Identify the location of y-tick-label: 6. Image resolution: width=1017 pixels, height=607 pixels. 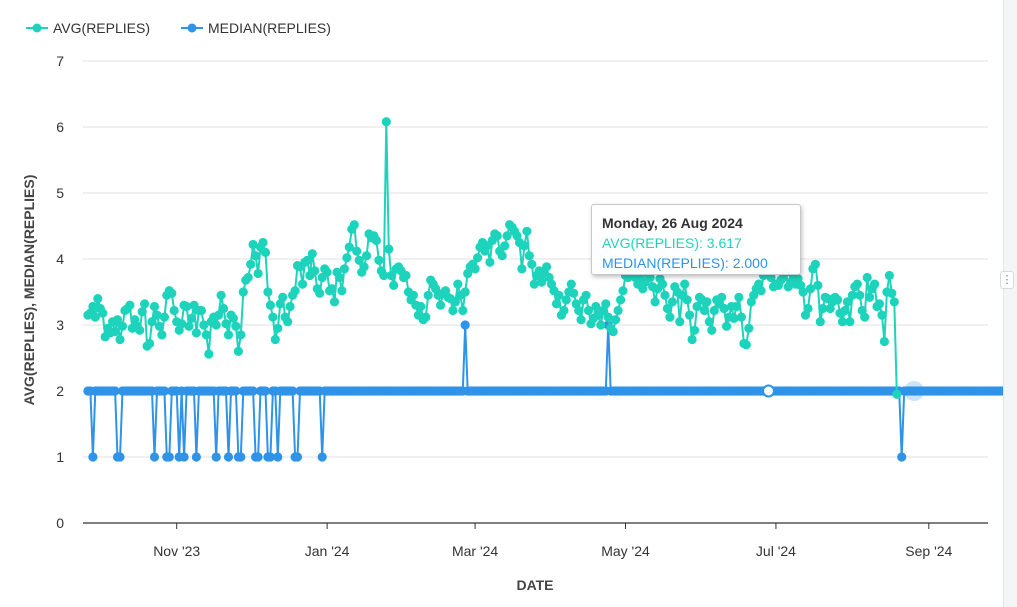
(60, 127).